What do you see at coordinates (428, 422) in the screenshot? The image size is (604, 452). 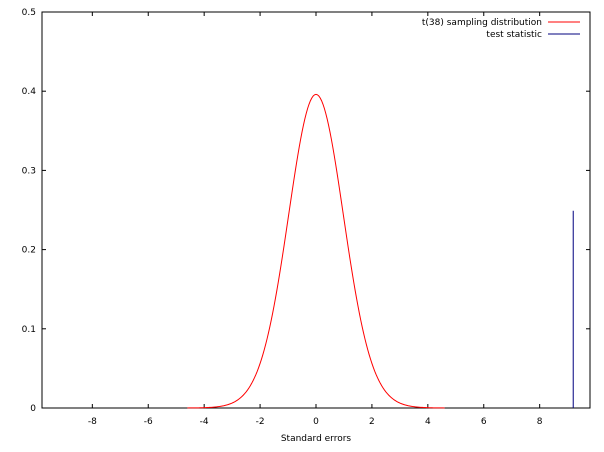 I see `x-tick-label: 4` at bounding box center [428, 422].